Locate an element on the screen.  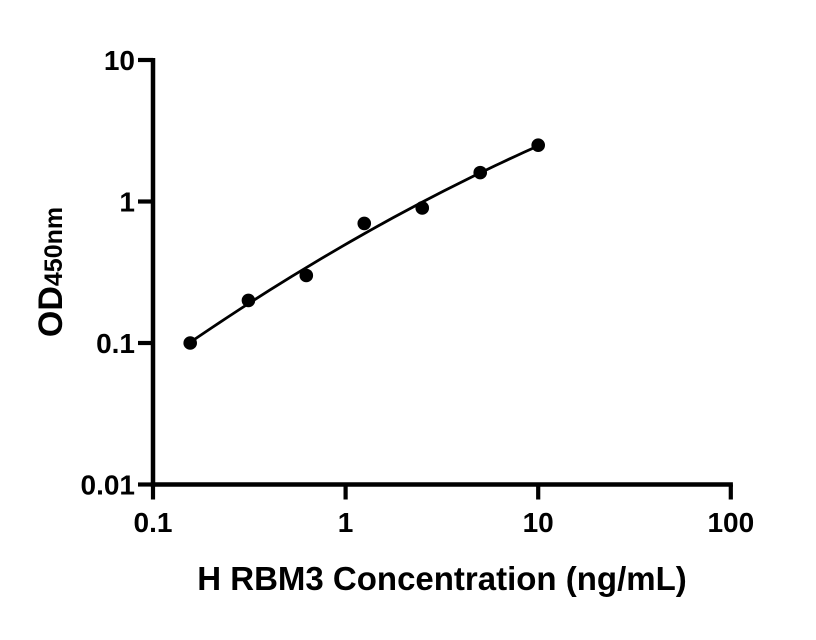
y-axis-title-main: OD is located at coordinates (51, 311).